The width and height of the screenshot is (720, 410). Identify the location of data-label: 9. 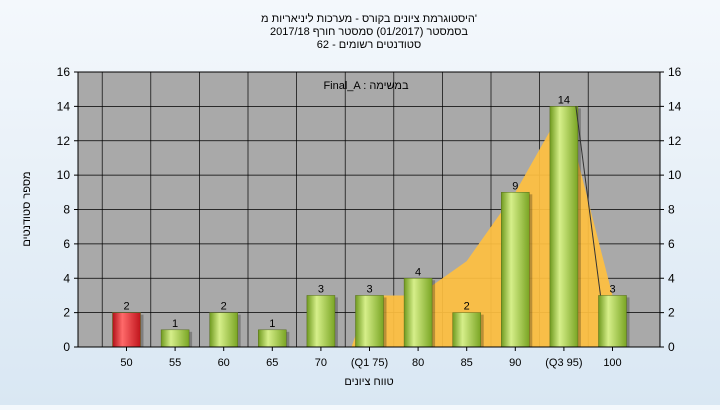
(515, 186).